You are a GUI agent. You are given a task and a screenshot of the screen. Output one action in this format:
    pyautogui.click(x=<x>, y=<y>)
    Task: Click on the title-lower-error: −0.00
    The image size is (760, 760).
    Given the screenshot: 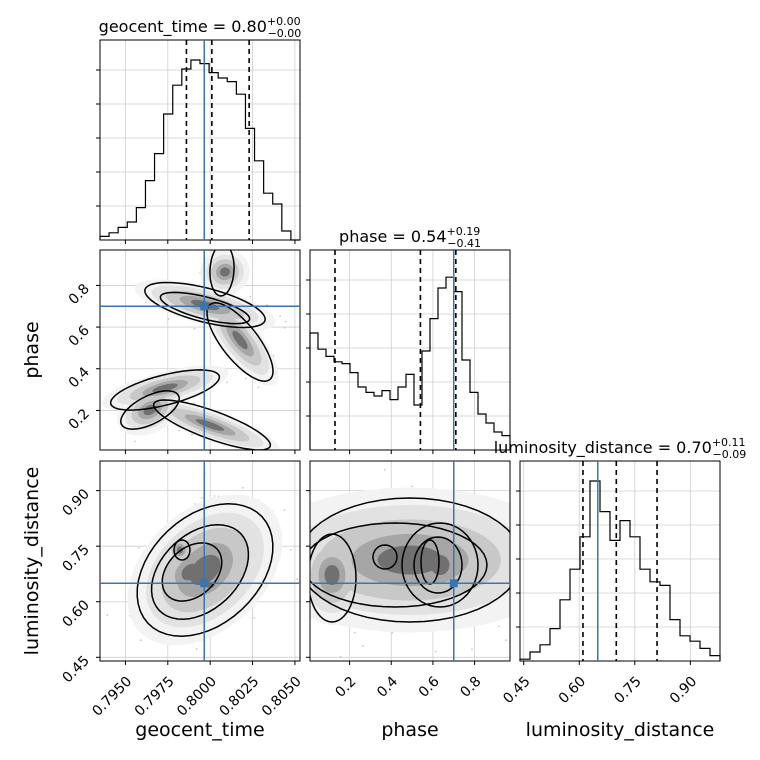 What is the action you would take?
    pyautogui.click(x=285, y=33)
    